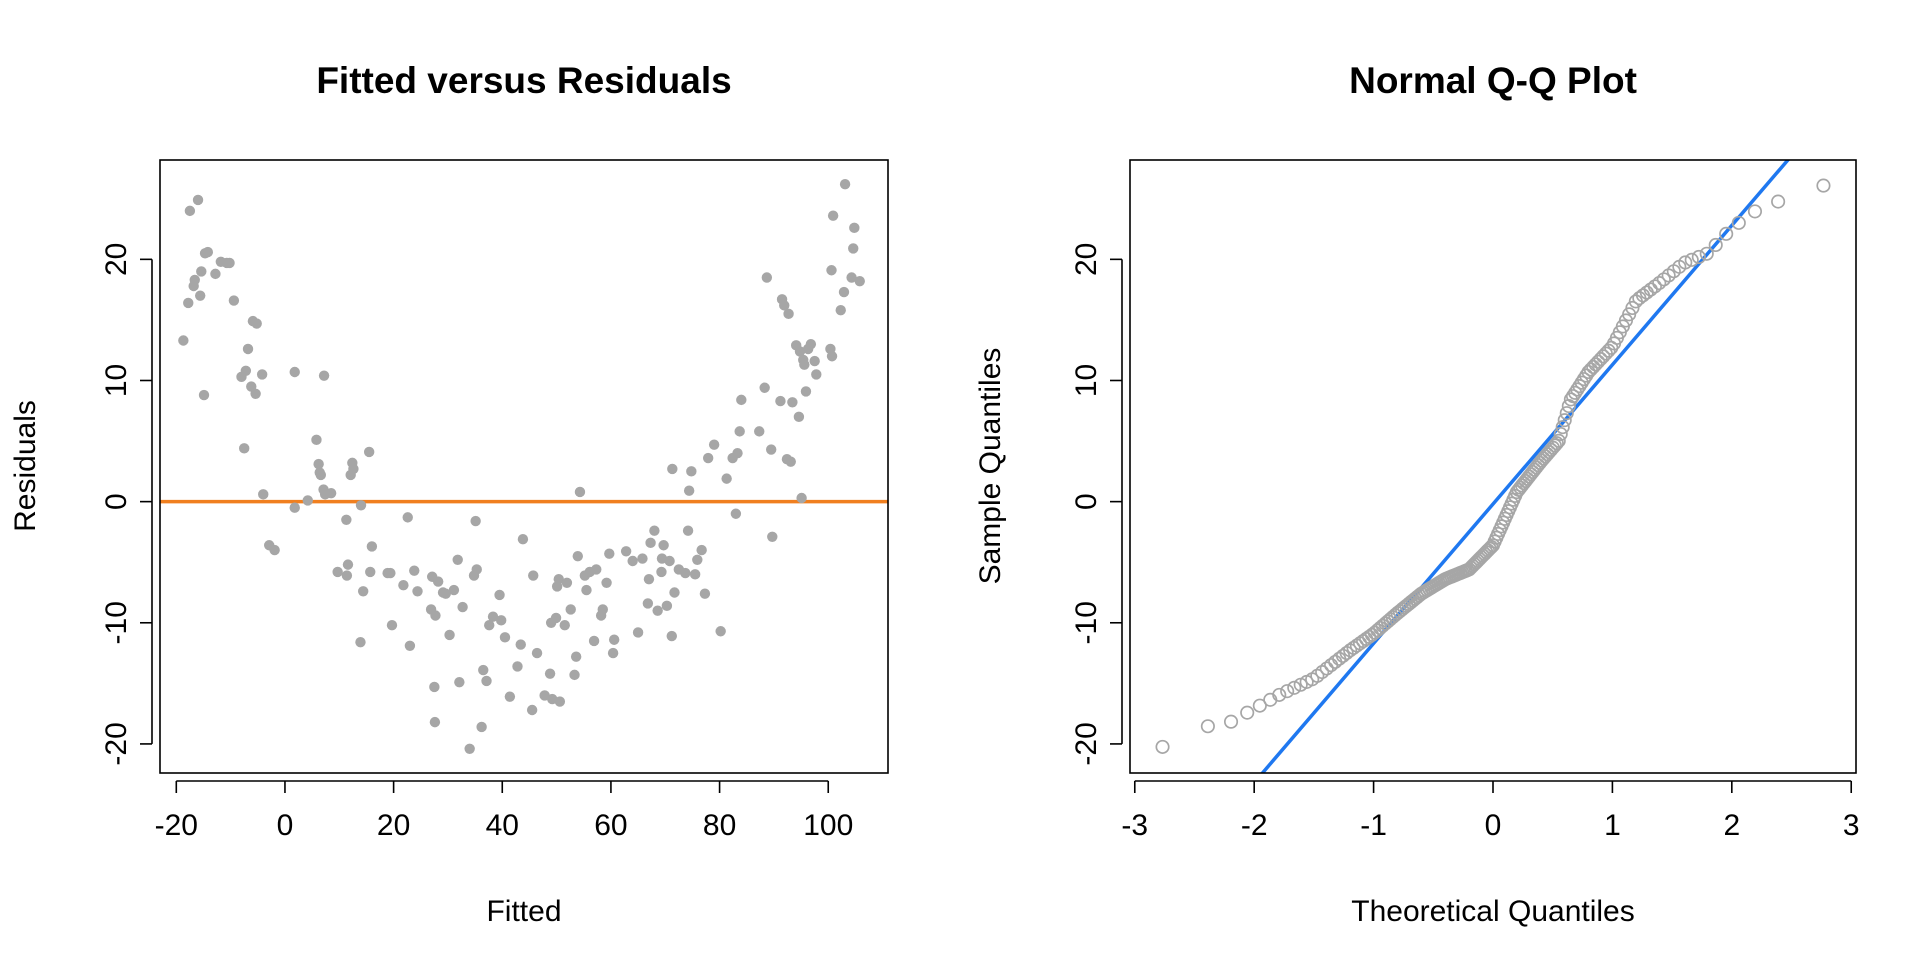  Describe the element at coordinates (523, 911) in the screenshot. I see `x-axis-label: Fitted` at that location.